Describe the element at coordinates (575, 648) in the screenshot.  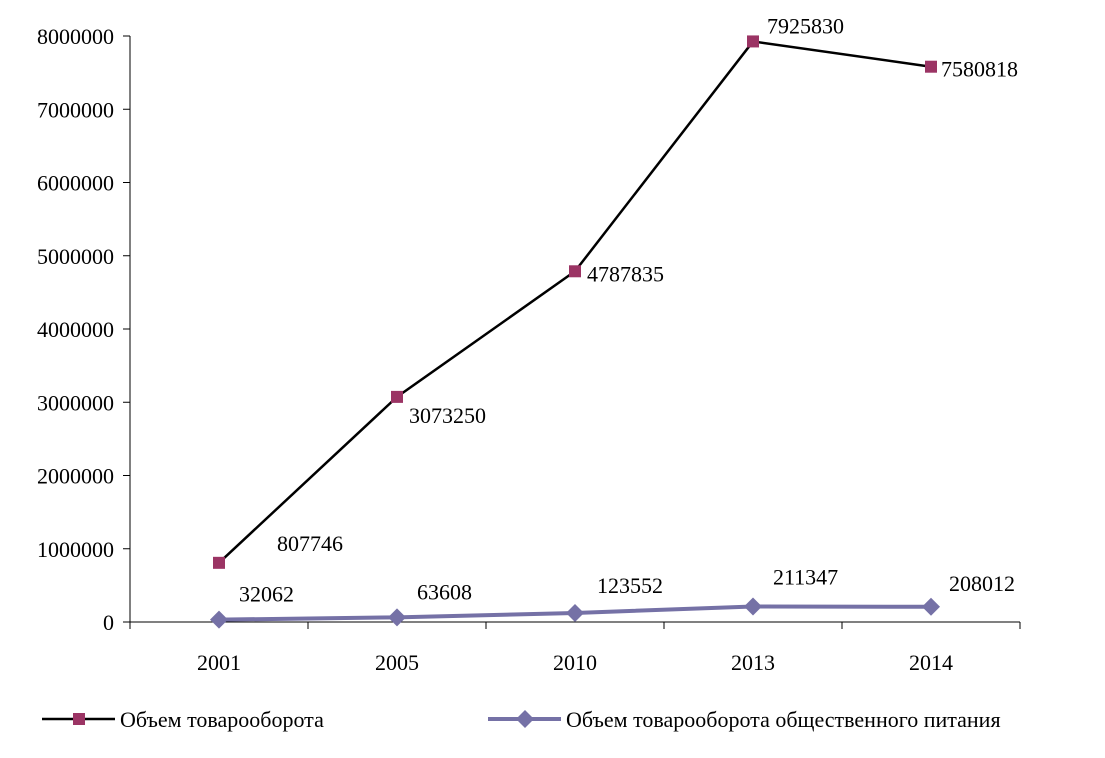
I see `x-axis-ticks: 2001 2005 2010 2013 2014` at that location.